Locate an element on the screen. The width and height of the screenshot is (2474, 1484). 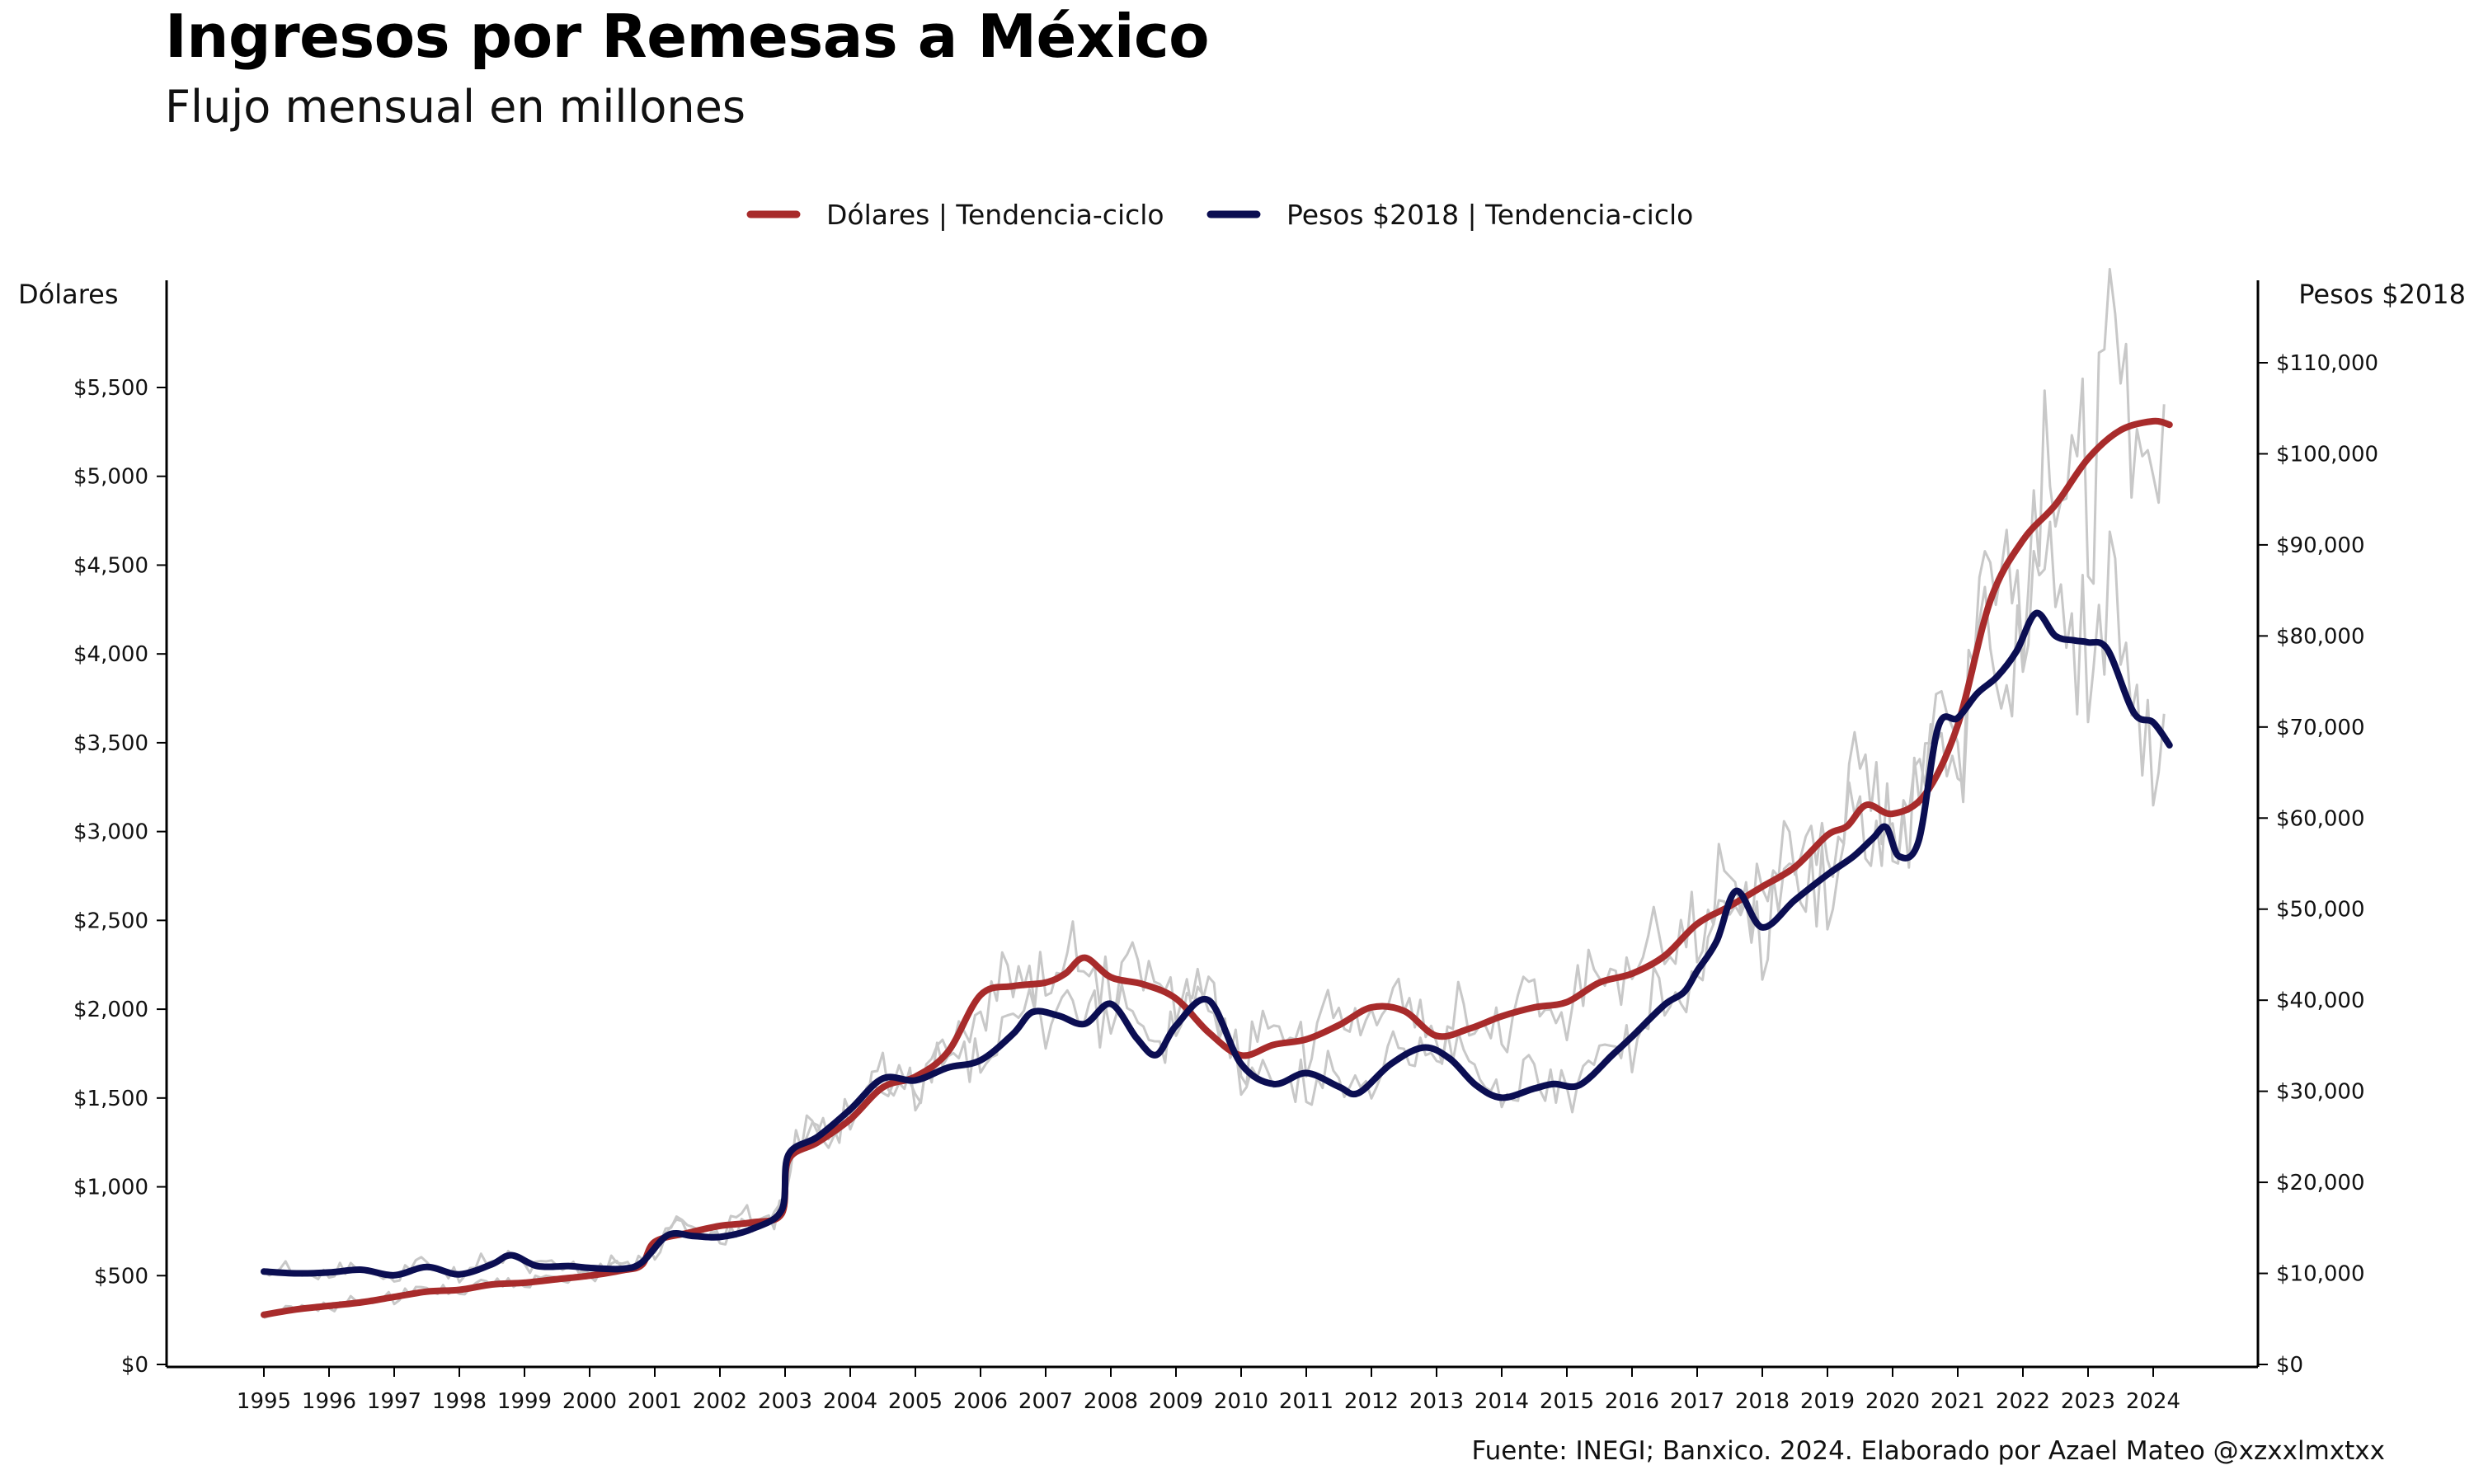
left-tick-label: $5,000 is located at coordinates (110, 477).